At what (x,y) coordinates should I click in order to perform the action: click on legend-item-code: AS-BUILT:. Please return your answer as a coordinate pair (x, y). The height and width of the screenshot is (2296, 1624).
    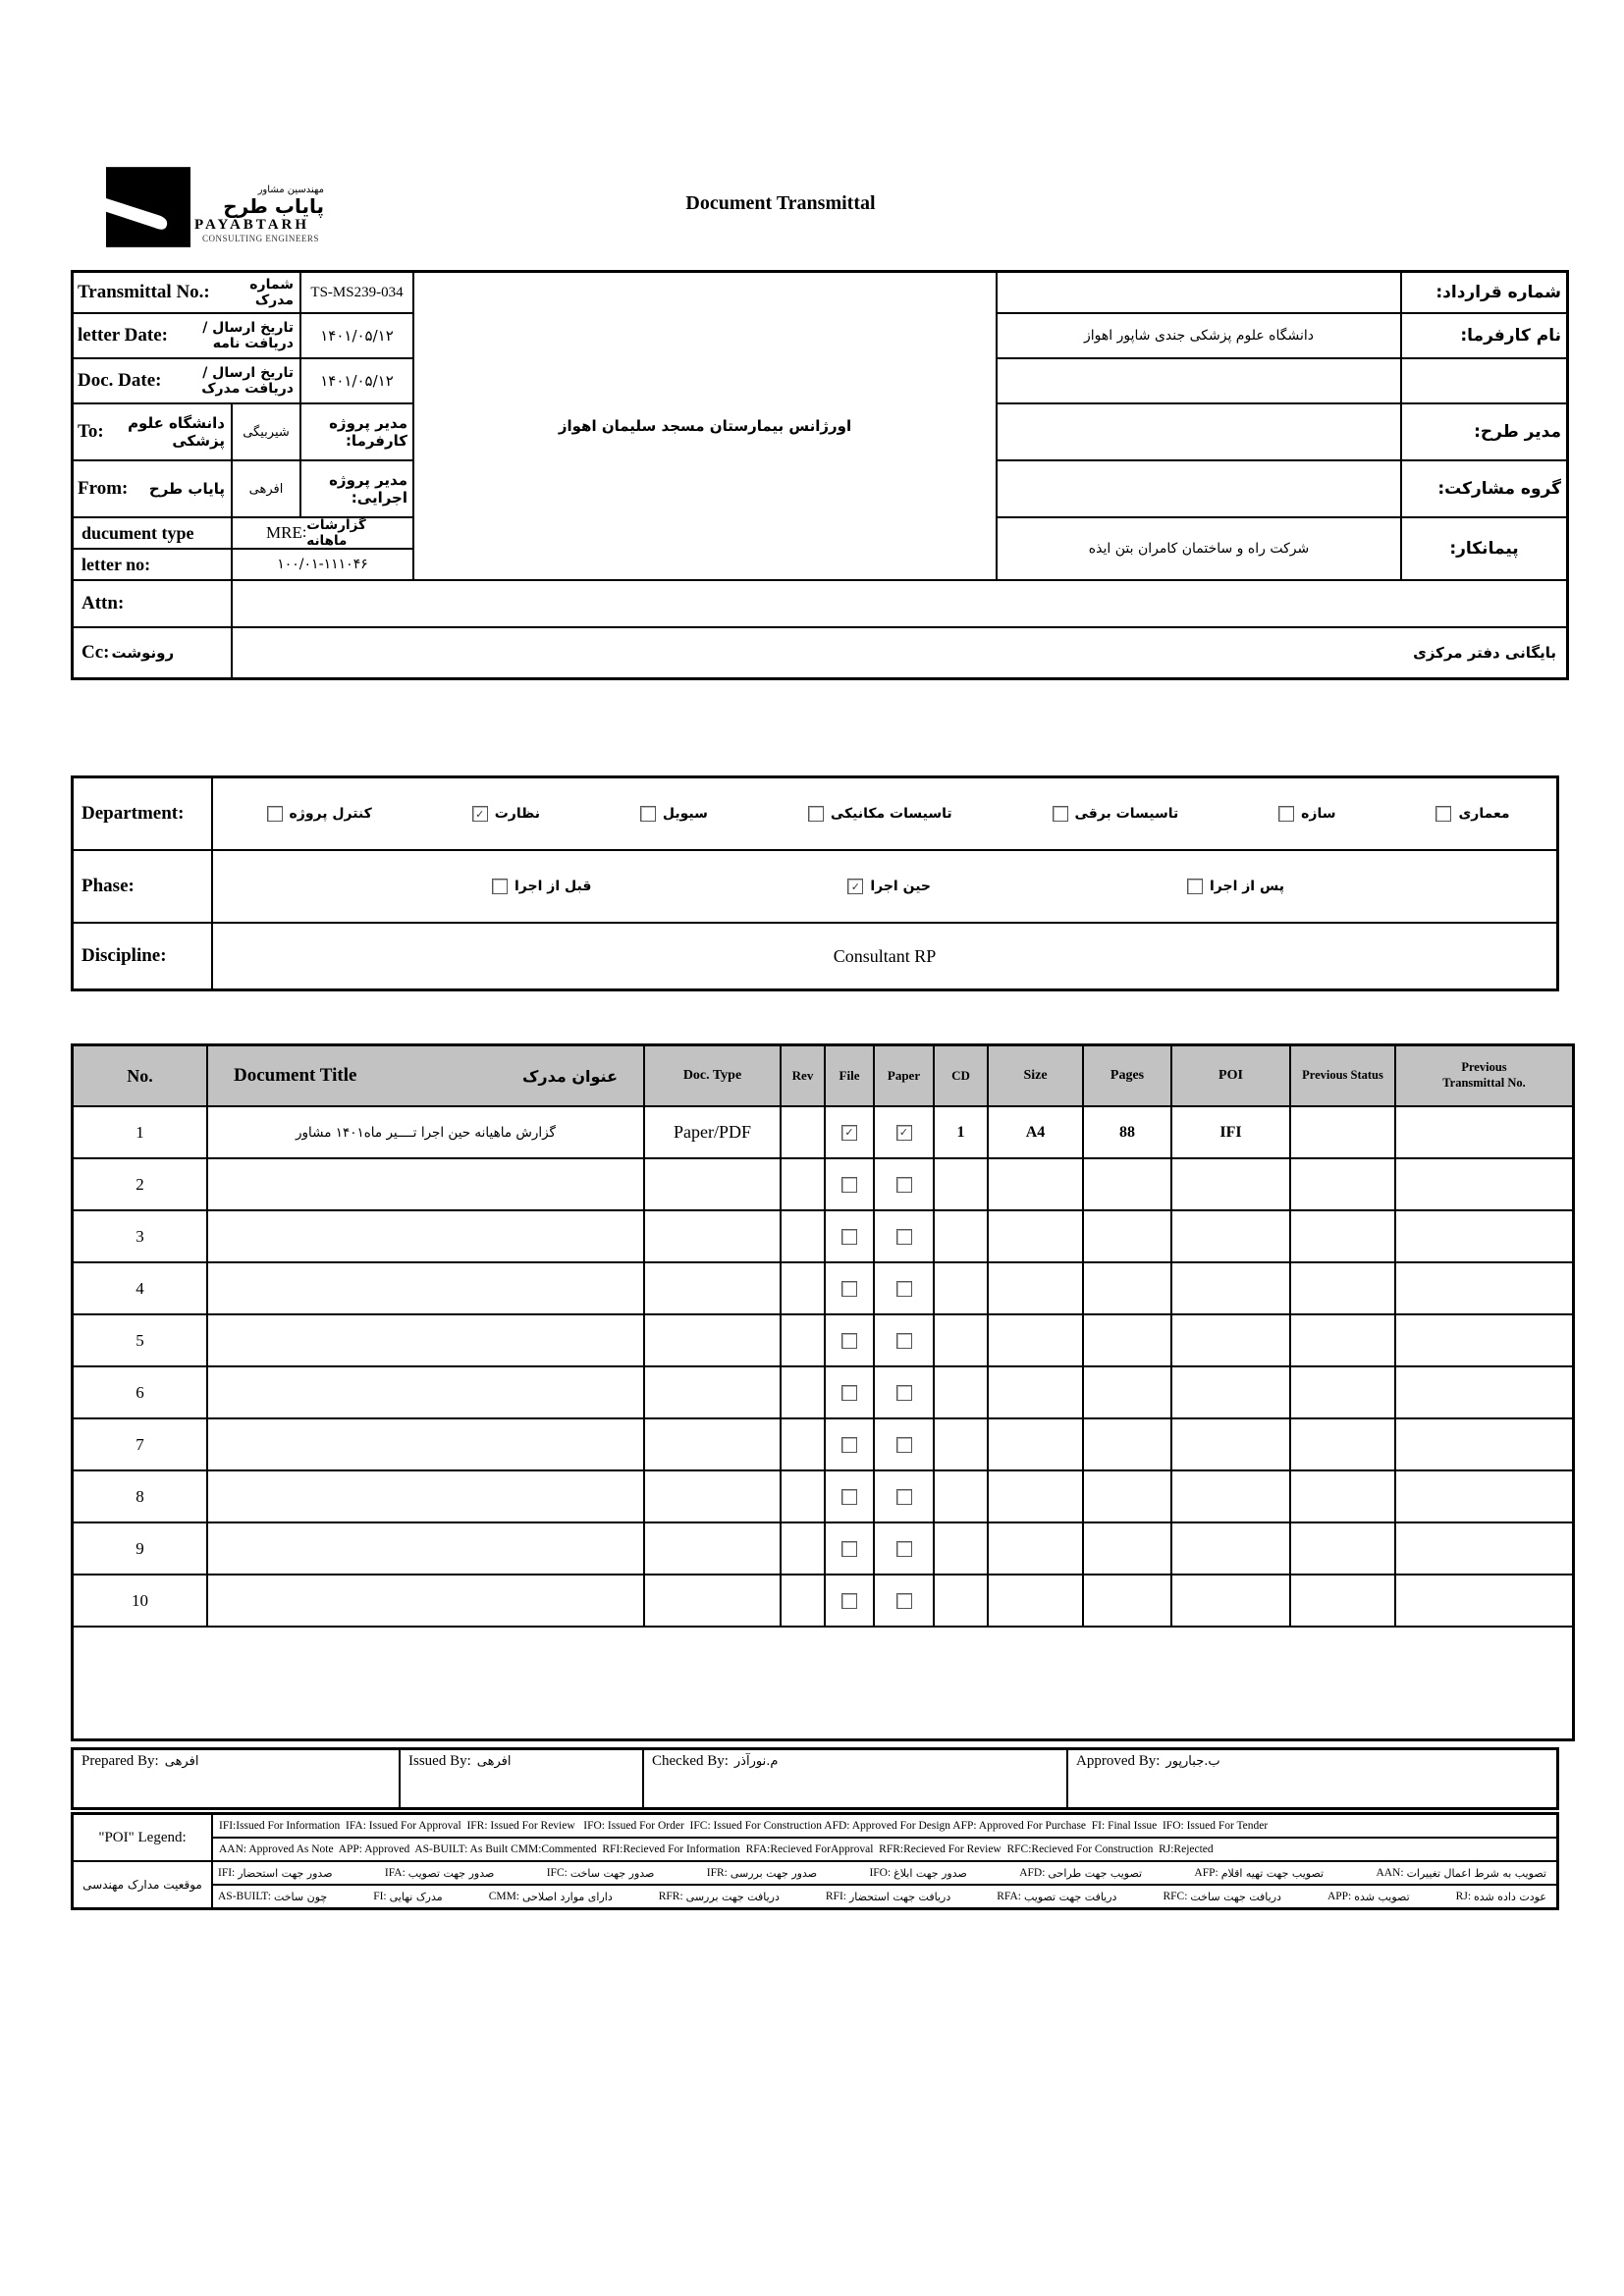
    Looking at the image, I should click on (244, 1896).